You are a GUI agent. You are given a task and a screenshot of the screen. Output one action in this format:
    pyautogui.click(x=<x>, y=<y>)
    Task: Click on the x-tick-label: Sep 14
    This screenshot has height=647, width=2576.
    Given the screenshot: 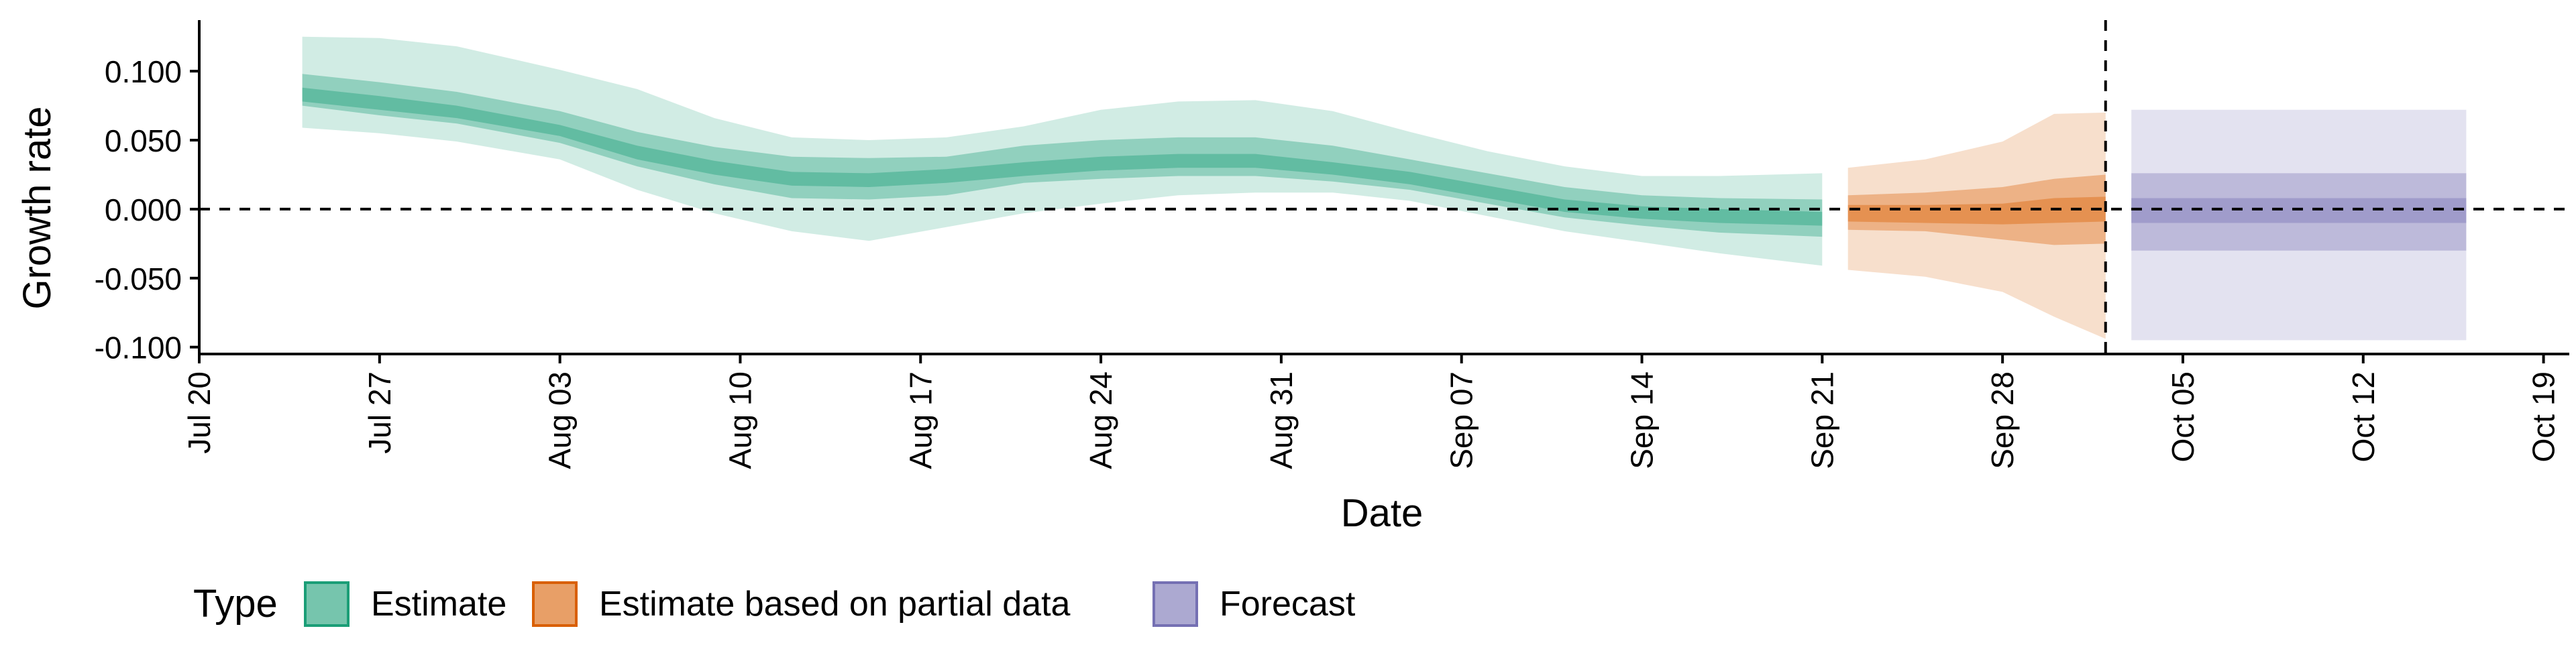 What is the action you would take?
    pyautogui.click(x=1642, y=420)
    